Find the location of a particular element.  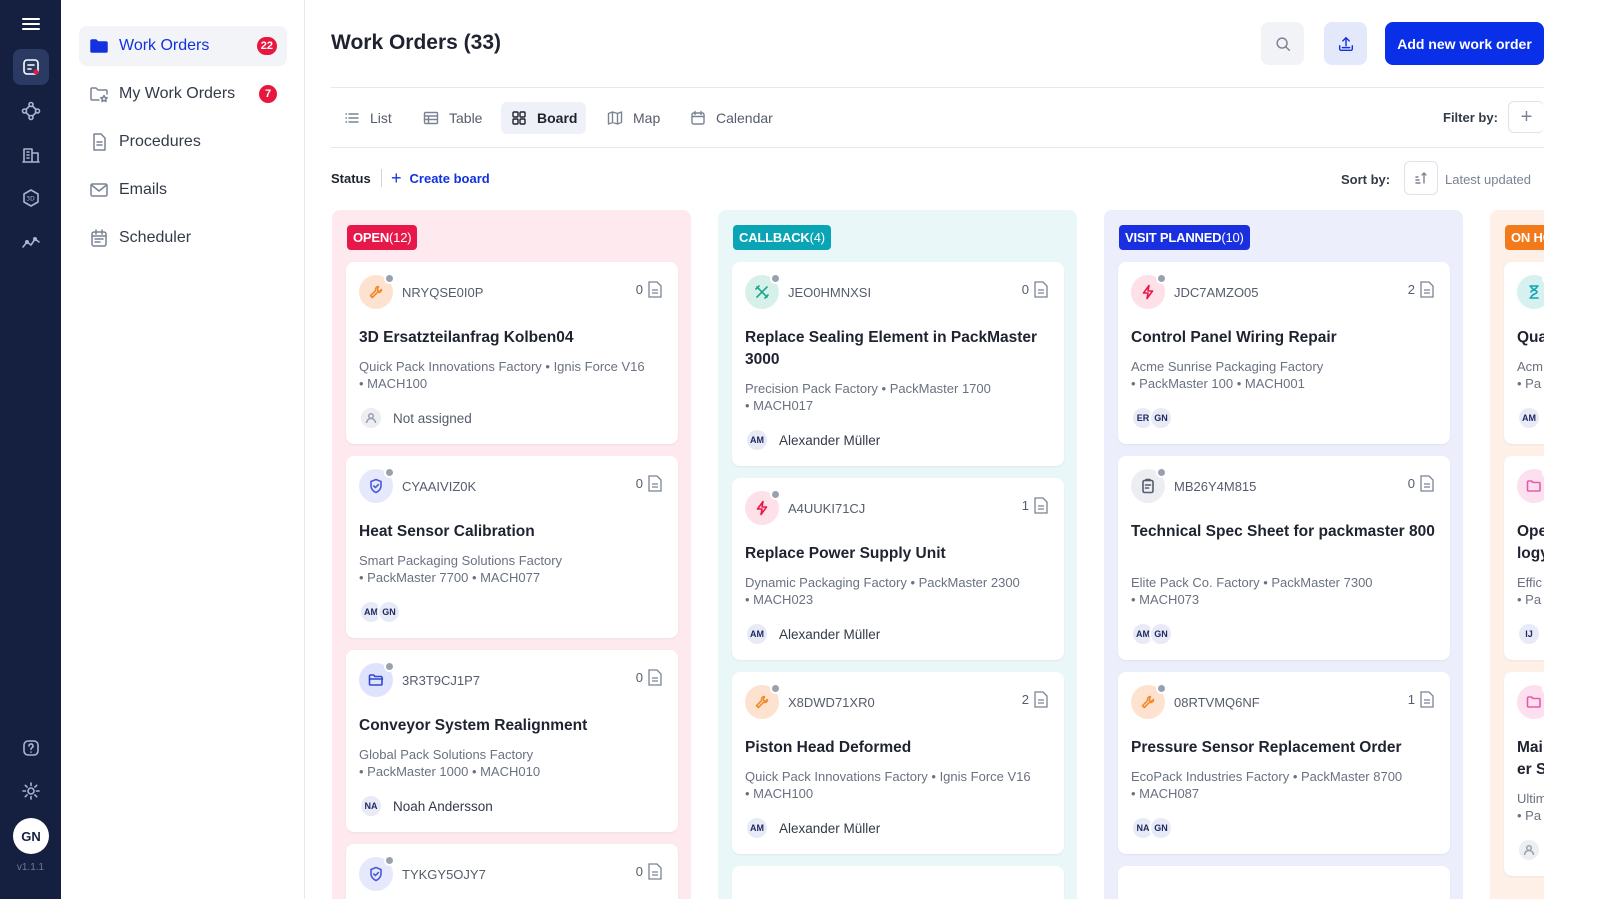

tab-board: Board is located at coordinates (544, 118).